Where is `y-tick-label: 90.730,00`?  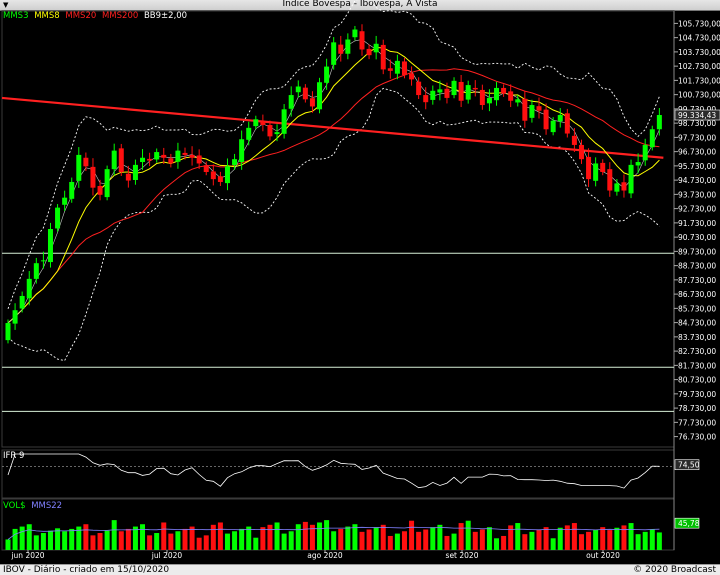 y-tick-label: 90.730,00 is located at coordinates (697, 237).